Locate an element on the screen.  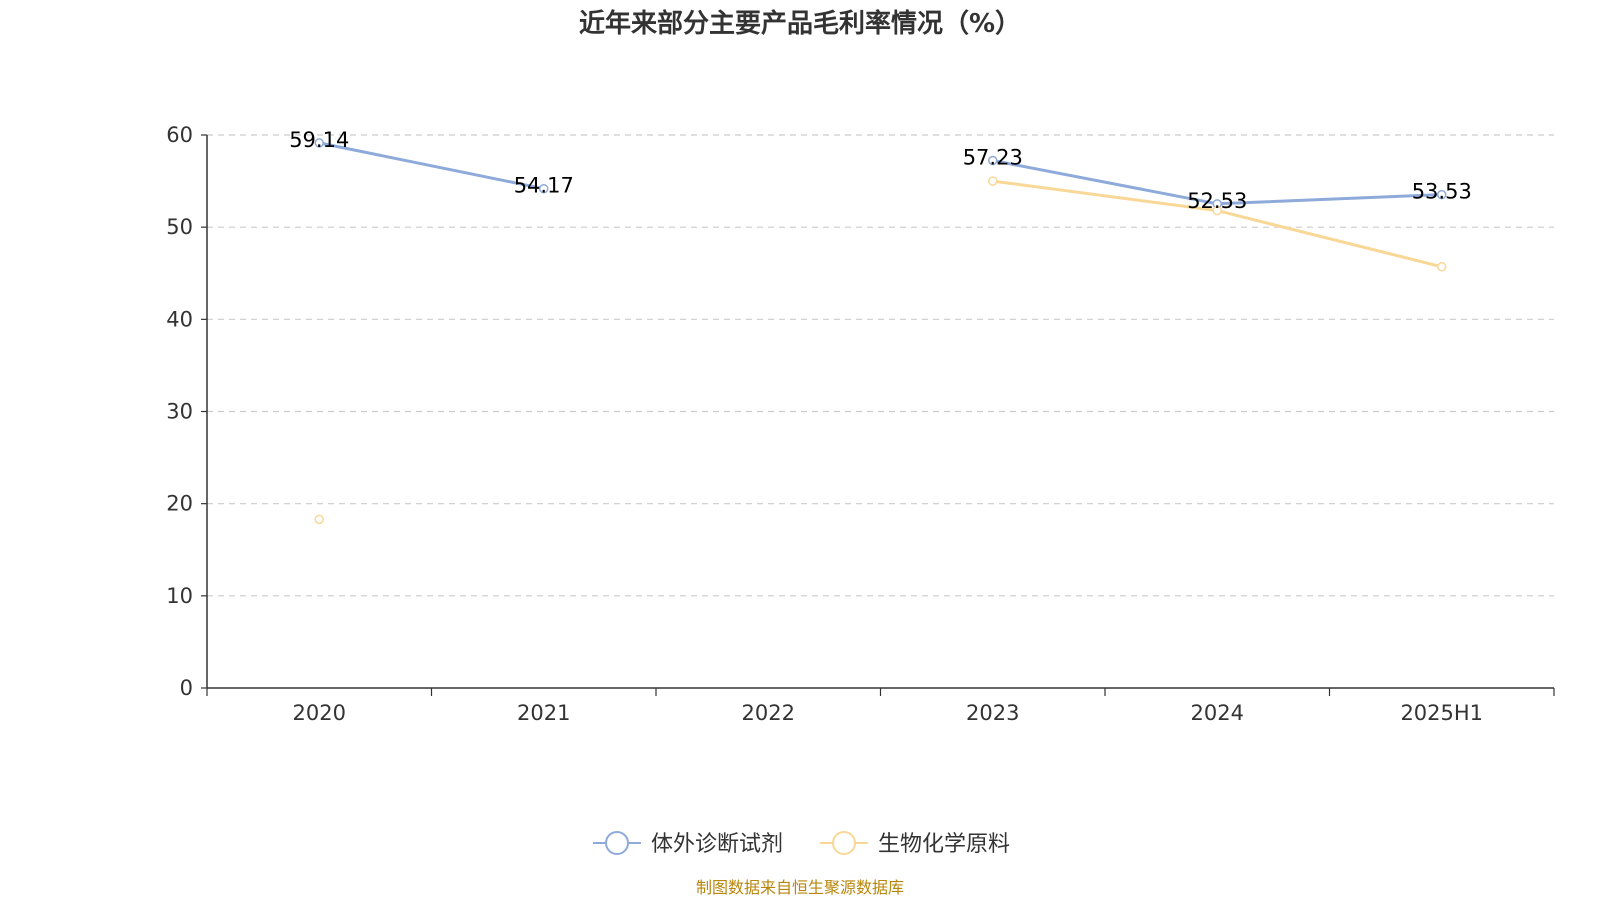
source-note: 制图数据来自恒生聚源数据库 is located at coordinates (800, 887).